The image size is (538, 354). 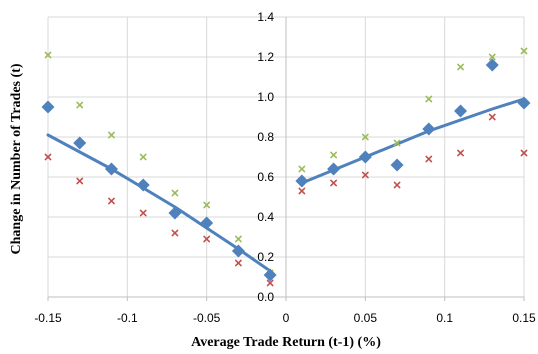 What do you see at coordinates (265, 177) in the screenshot?
I see `y-tick-label: 0.6` at bounding box center [265, 177].